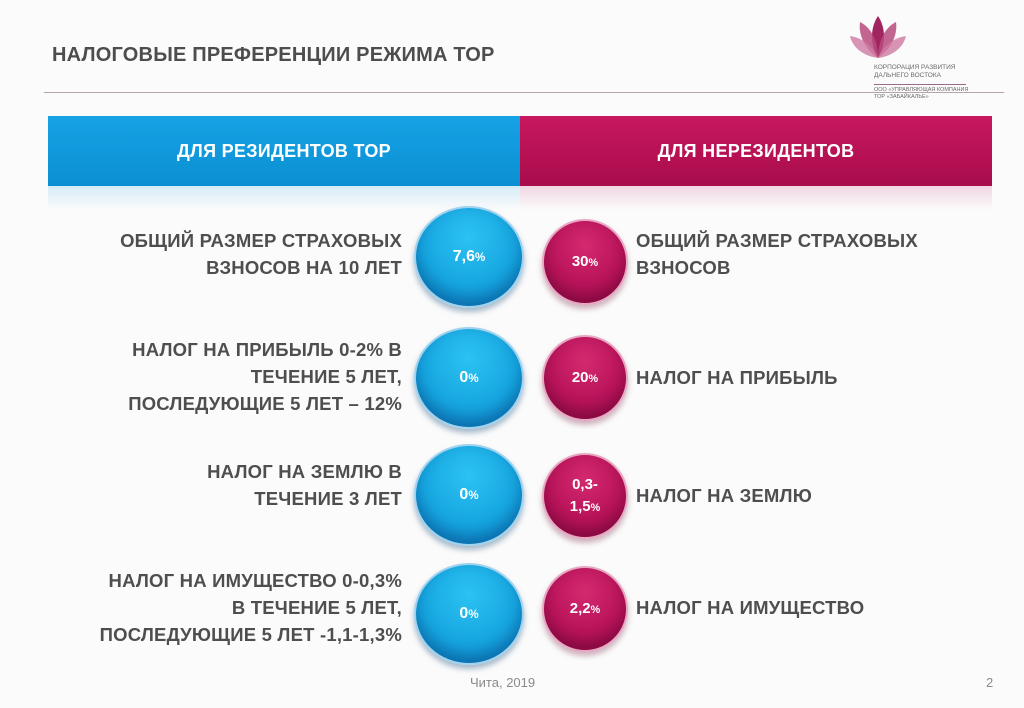 The image size is (1024, 708). I want to click on footer-place-date: Чита, 2019, so click(503, 682).